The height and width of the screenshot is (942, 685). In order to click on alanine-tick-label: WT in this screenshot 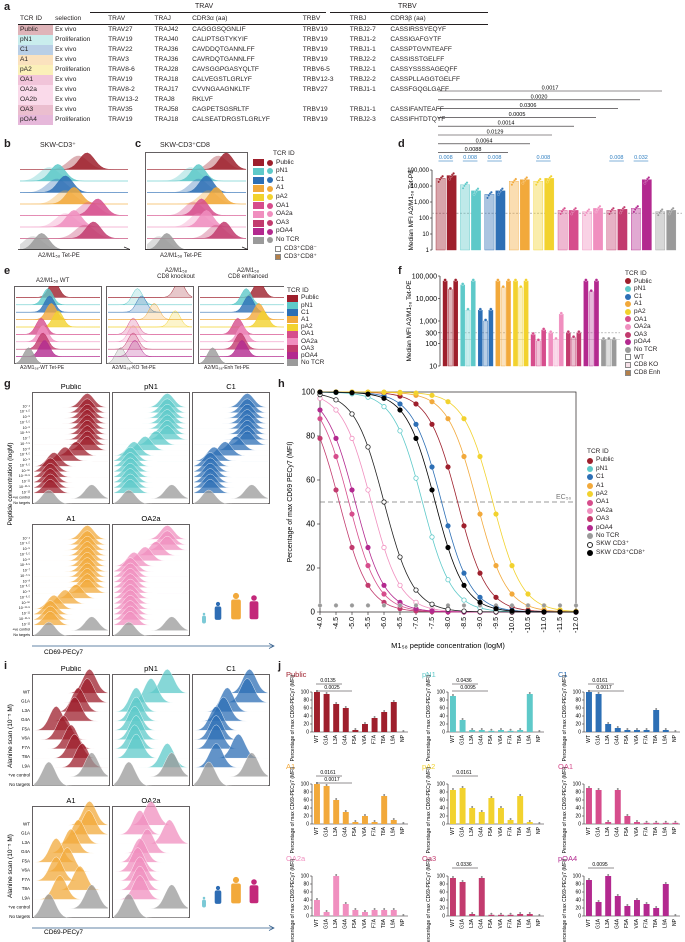, I will do `click(26, 823)`.